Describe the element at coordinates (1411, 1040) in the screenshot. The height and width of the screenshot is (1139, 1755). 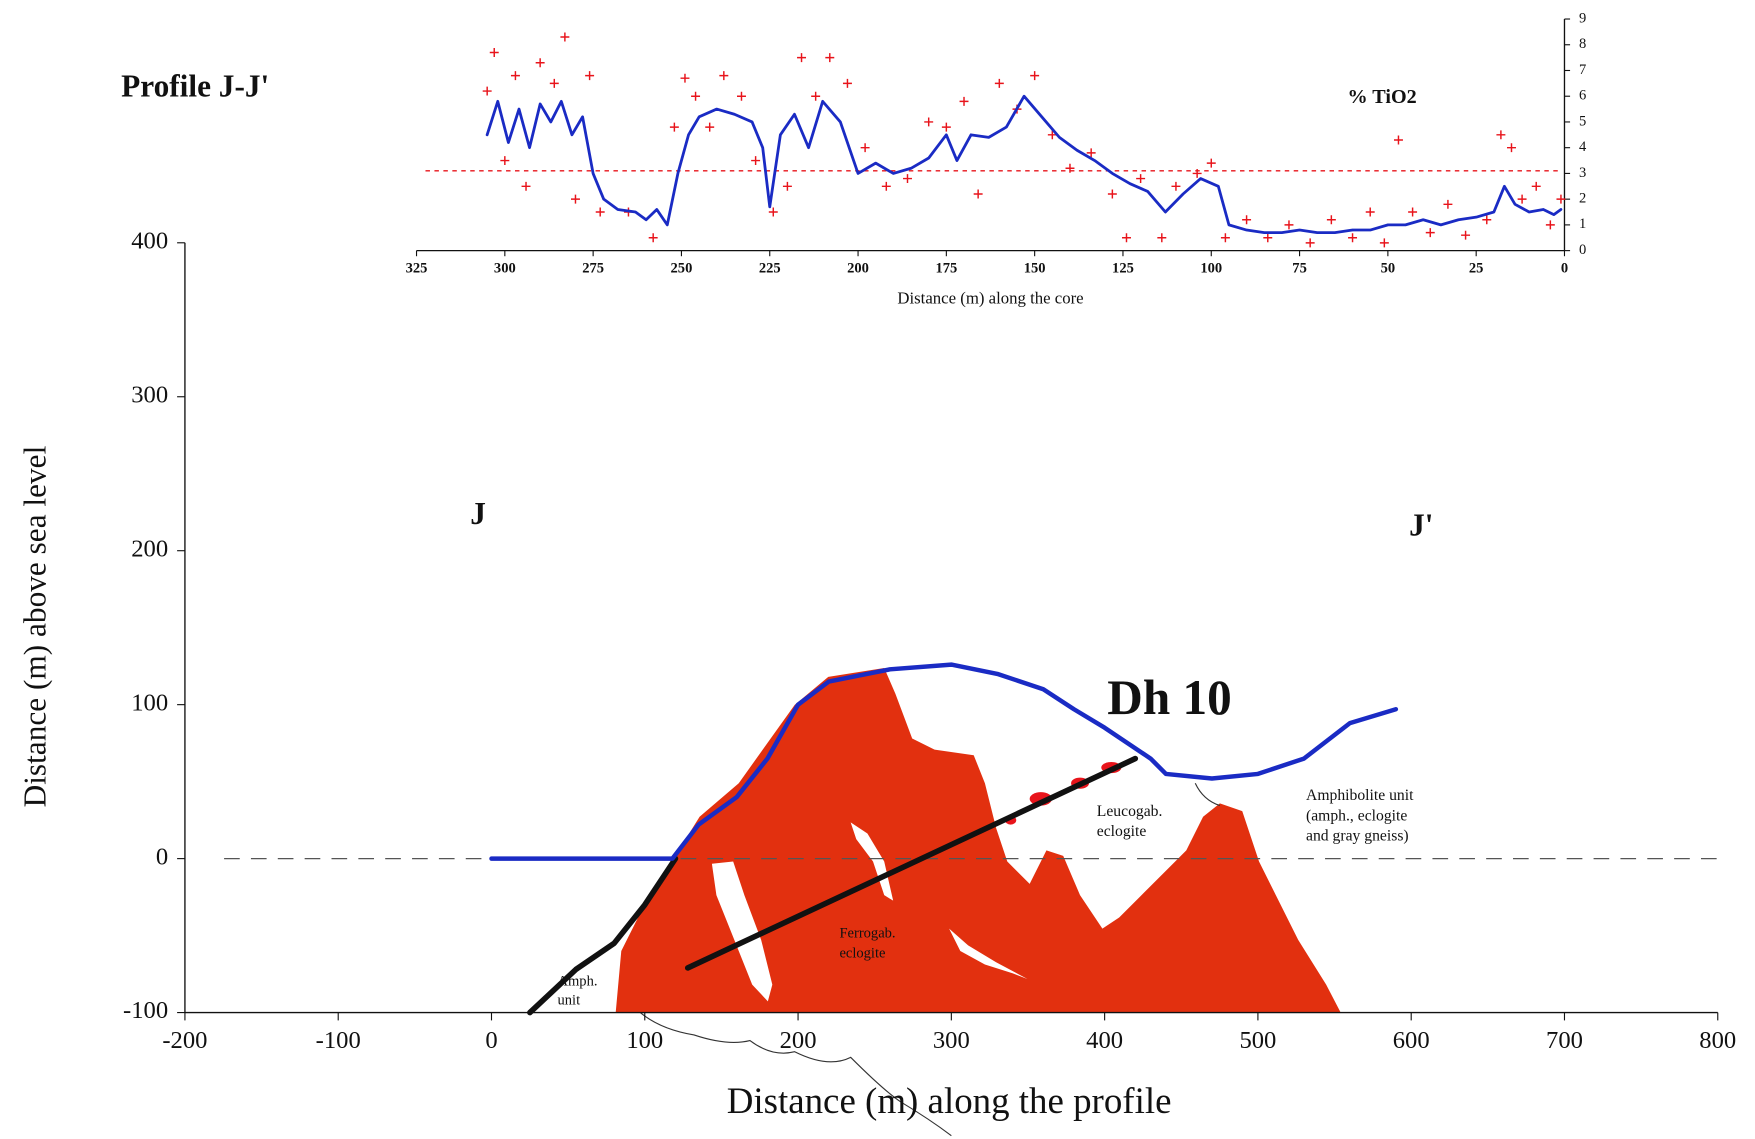
I see `x-tick-label: 600` at that location.